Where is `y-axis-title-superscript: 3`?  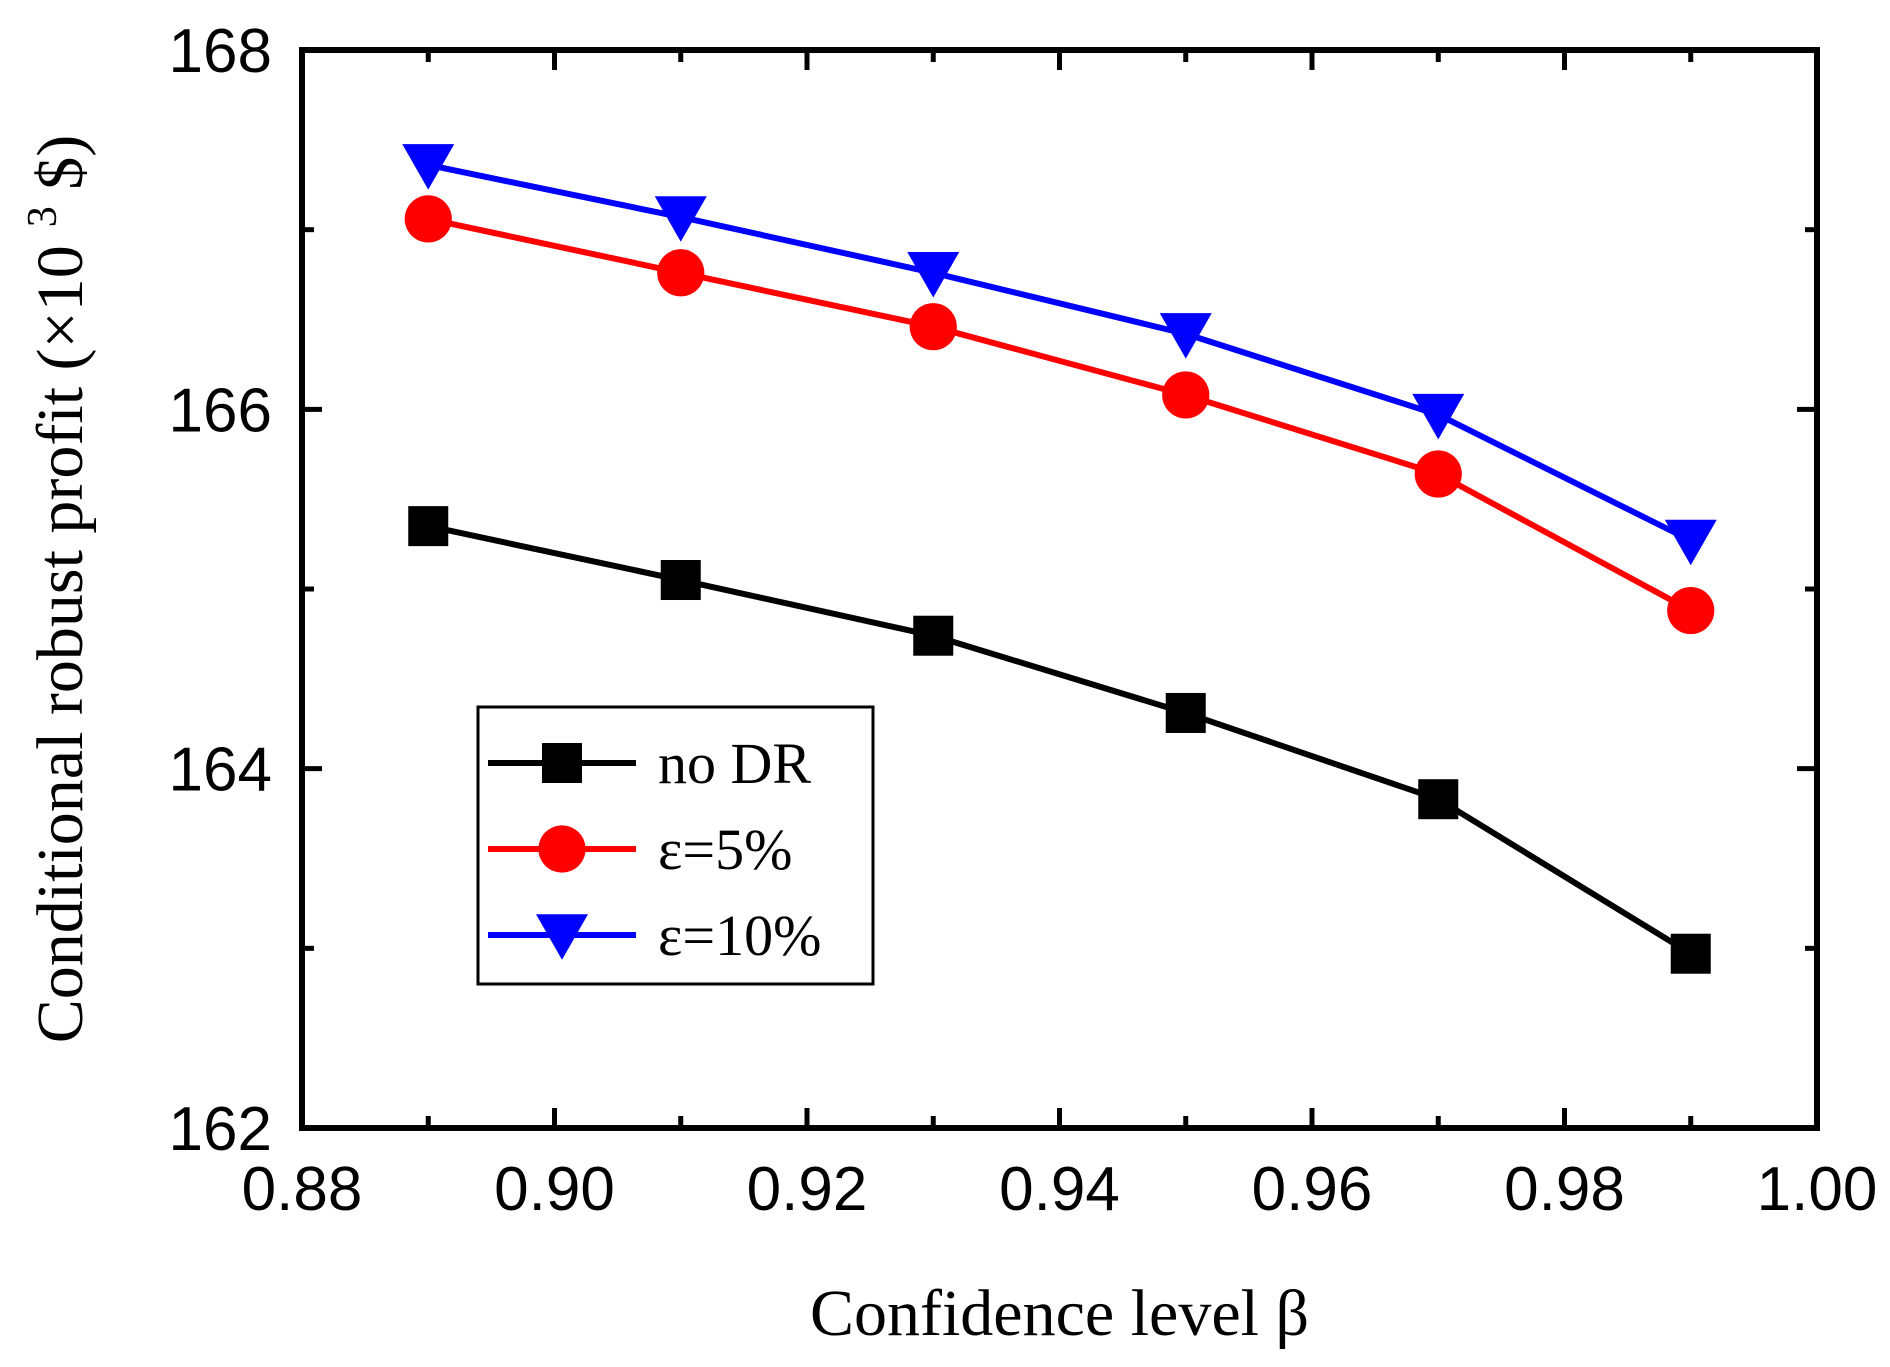 y-axis-title-superscript: 3 is located at coordinates (43, 216).